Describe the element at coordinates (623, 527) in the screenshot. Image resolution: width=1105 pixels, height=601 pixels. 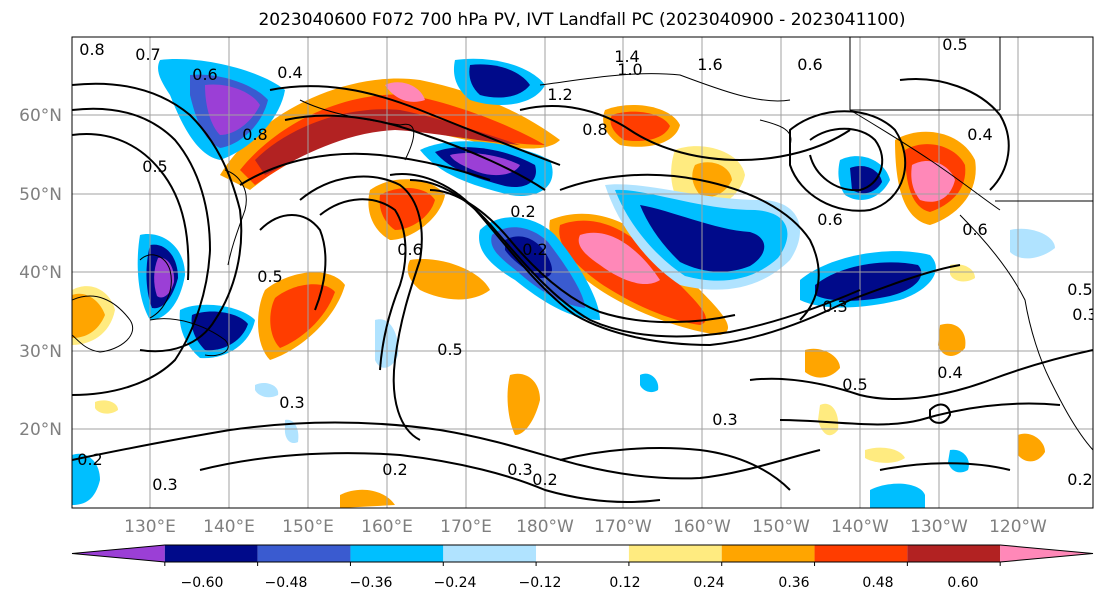
I see `lon-label: 170°W` at that location.